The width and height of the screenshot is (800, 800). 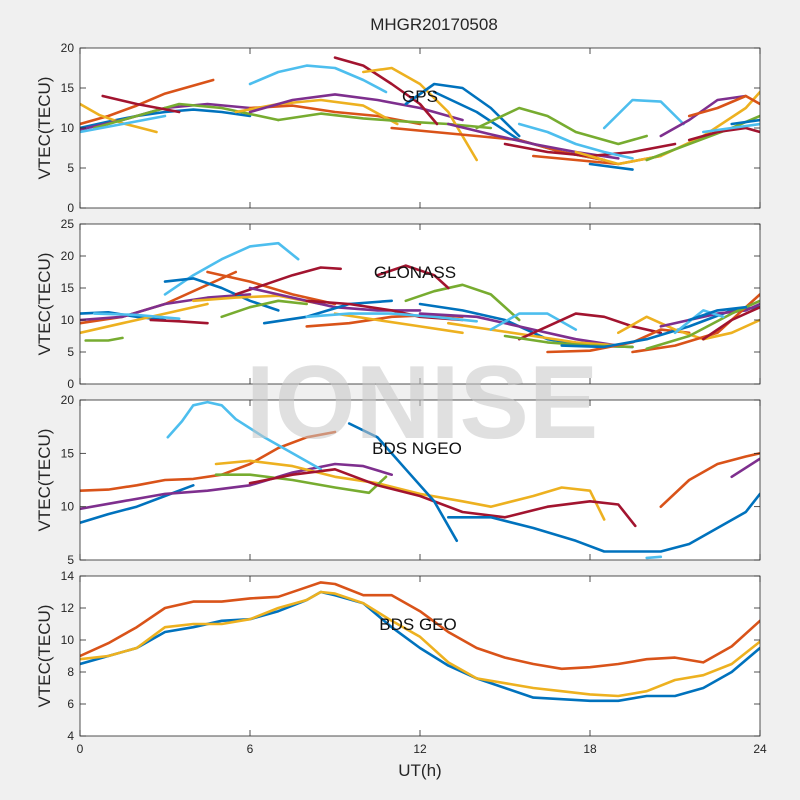 What do you see at coordinates (420, 749) in the screenshot?
I see `x-tick-label: 12` at bounding box center [420, 749].